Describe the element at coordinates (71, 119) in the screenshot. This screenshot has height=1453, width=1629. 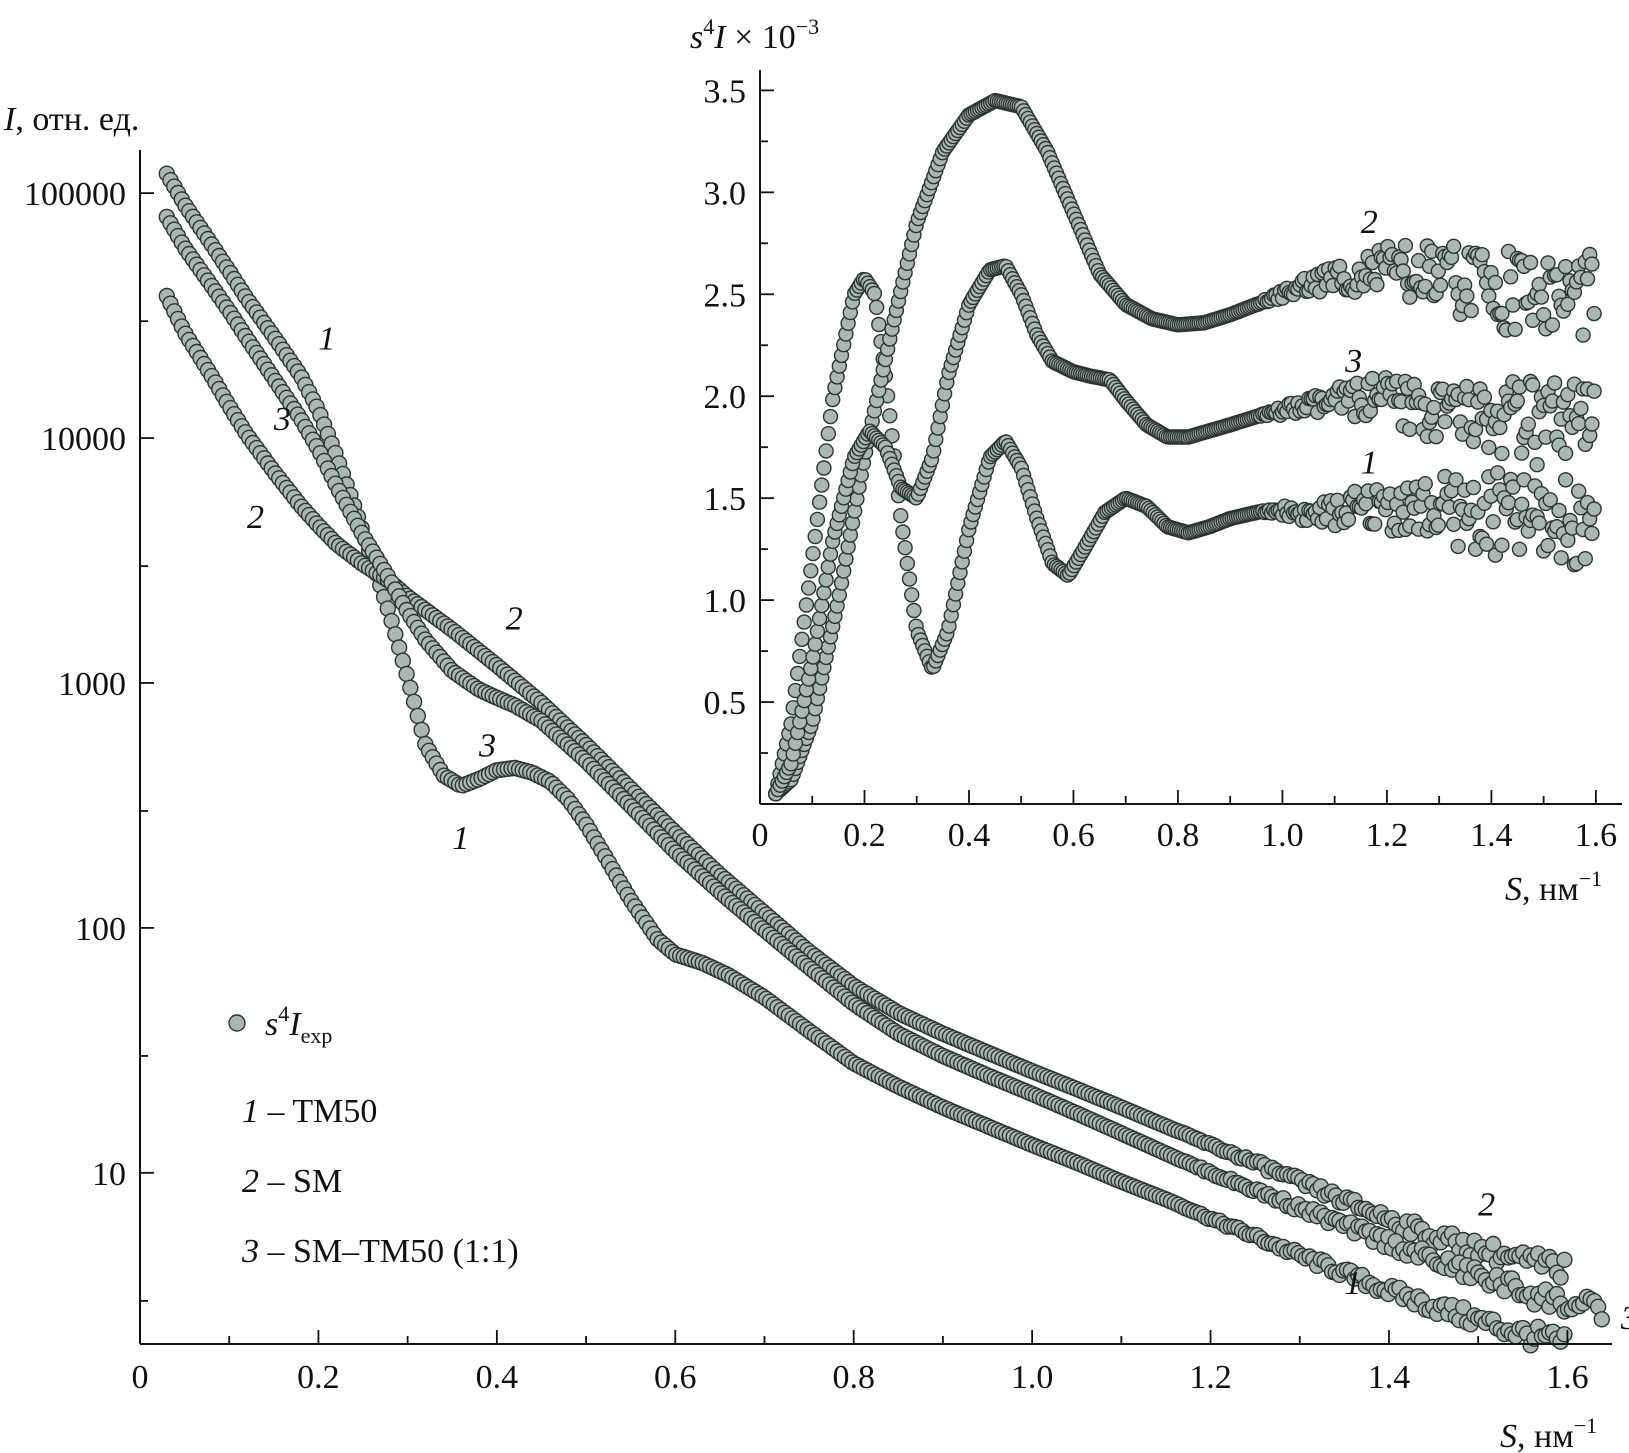
I see `main-y-axis-title: I, отн. ед.` at that location.